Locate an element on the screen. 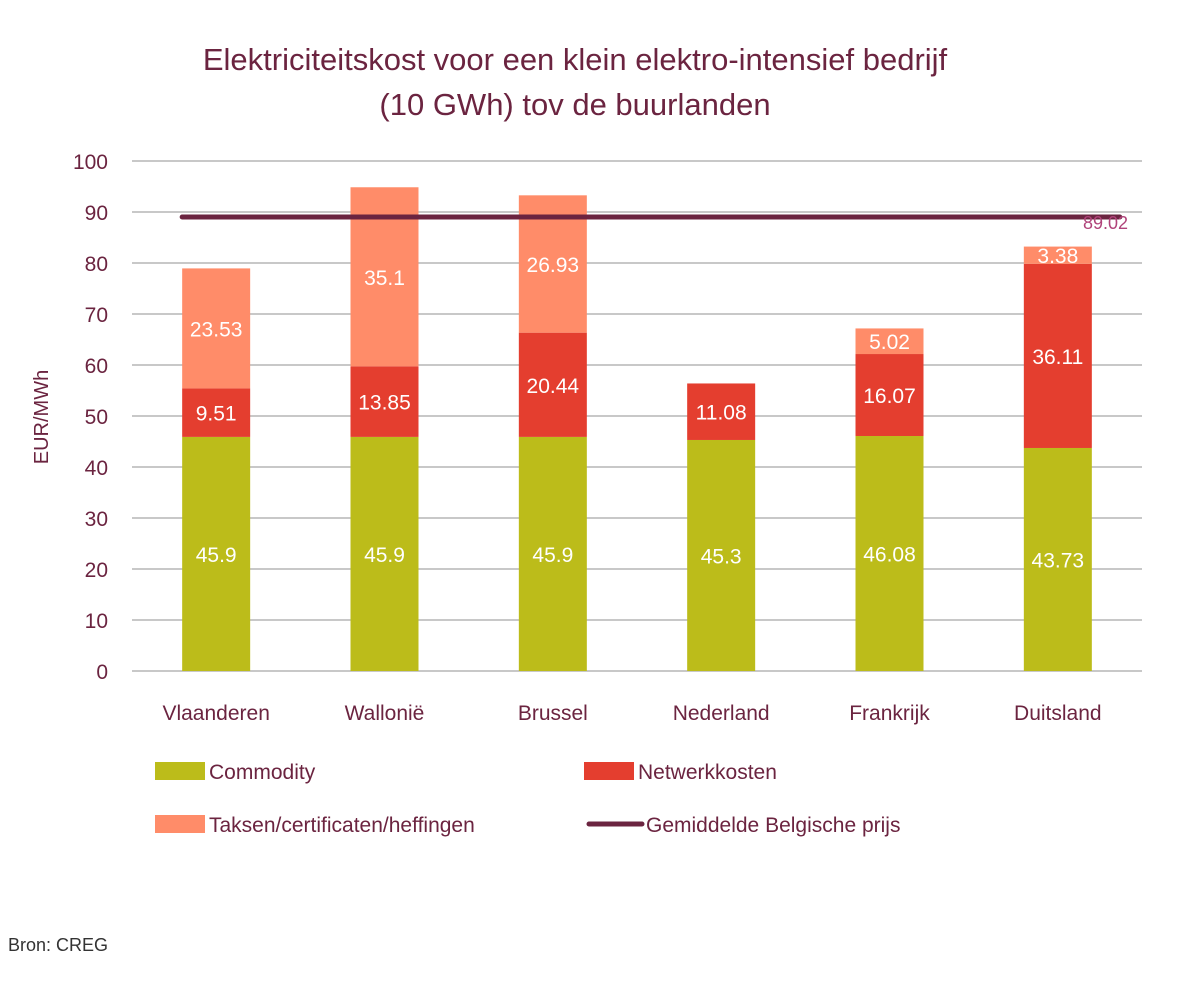 This screenshot has height=981, width=1190. x-category-label: Frankrijk is located at coordinates (889, 713).